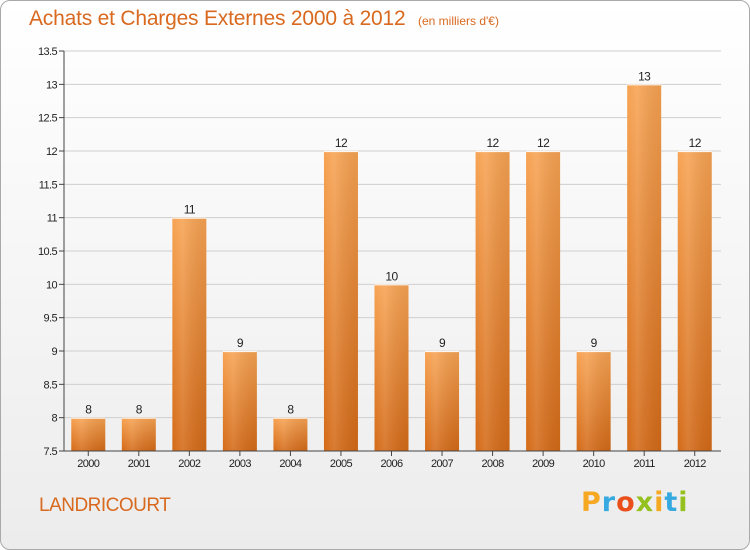  Describe the element at coordinates (391, 464) in the screenshot. I see `x-tick-label: 2006` at that location.